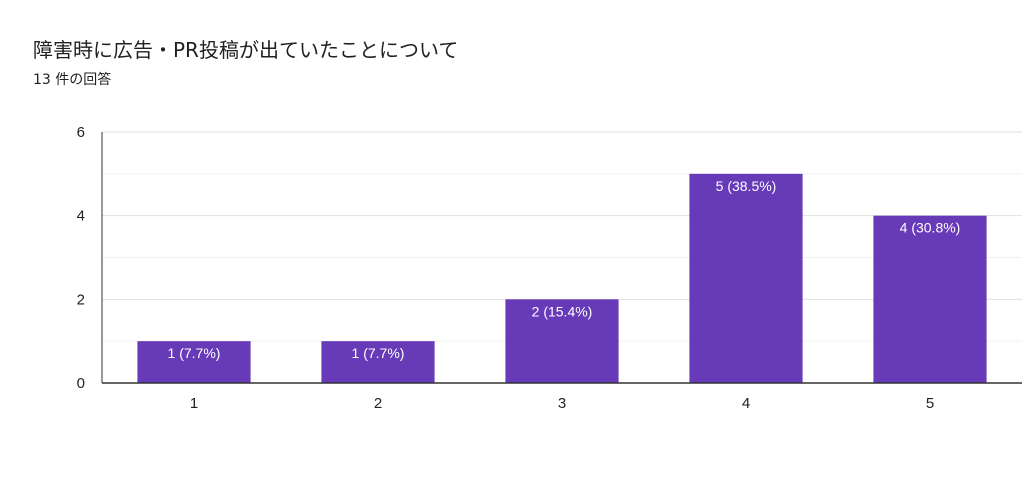 Image resolution: width=1024 pixels, height=487 pixels. What do you see at coordinates (246, 50) in the screenshot?
I see `chart-title: 障害時に広告・PR投稿が出ていたことについて` at bounding box center [246, 50].